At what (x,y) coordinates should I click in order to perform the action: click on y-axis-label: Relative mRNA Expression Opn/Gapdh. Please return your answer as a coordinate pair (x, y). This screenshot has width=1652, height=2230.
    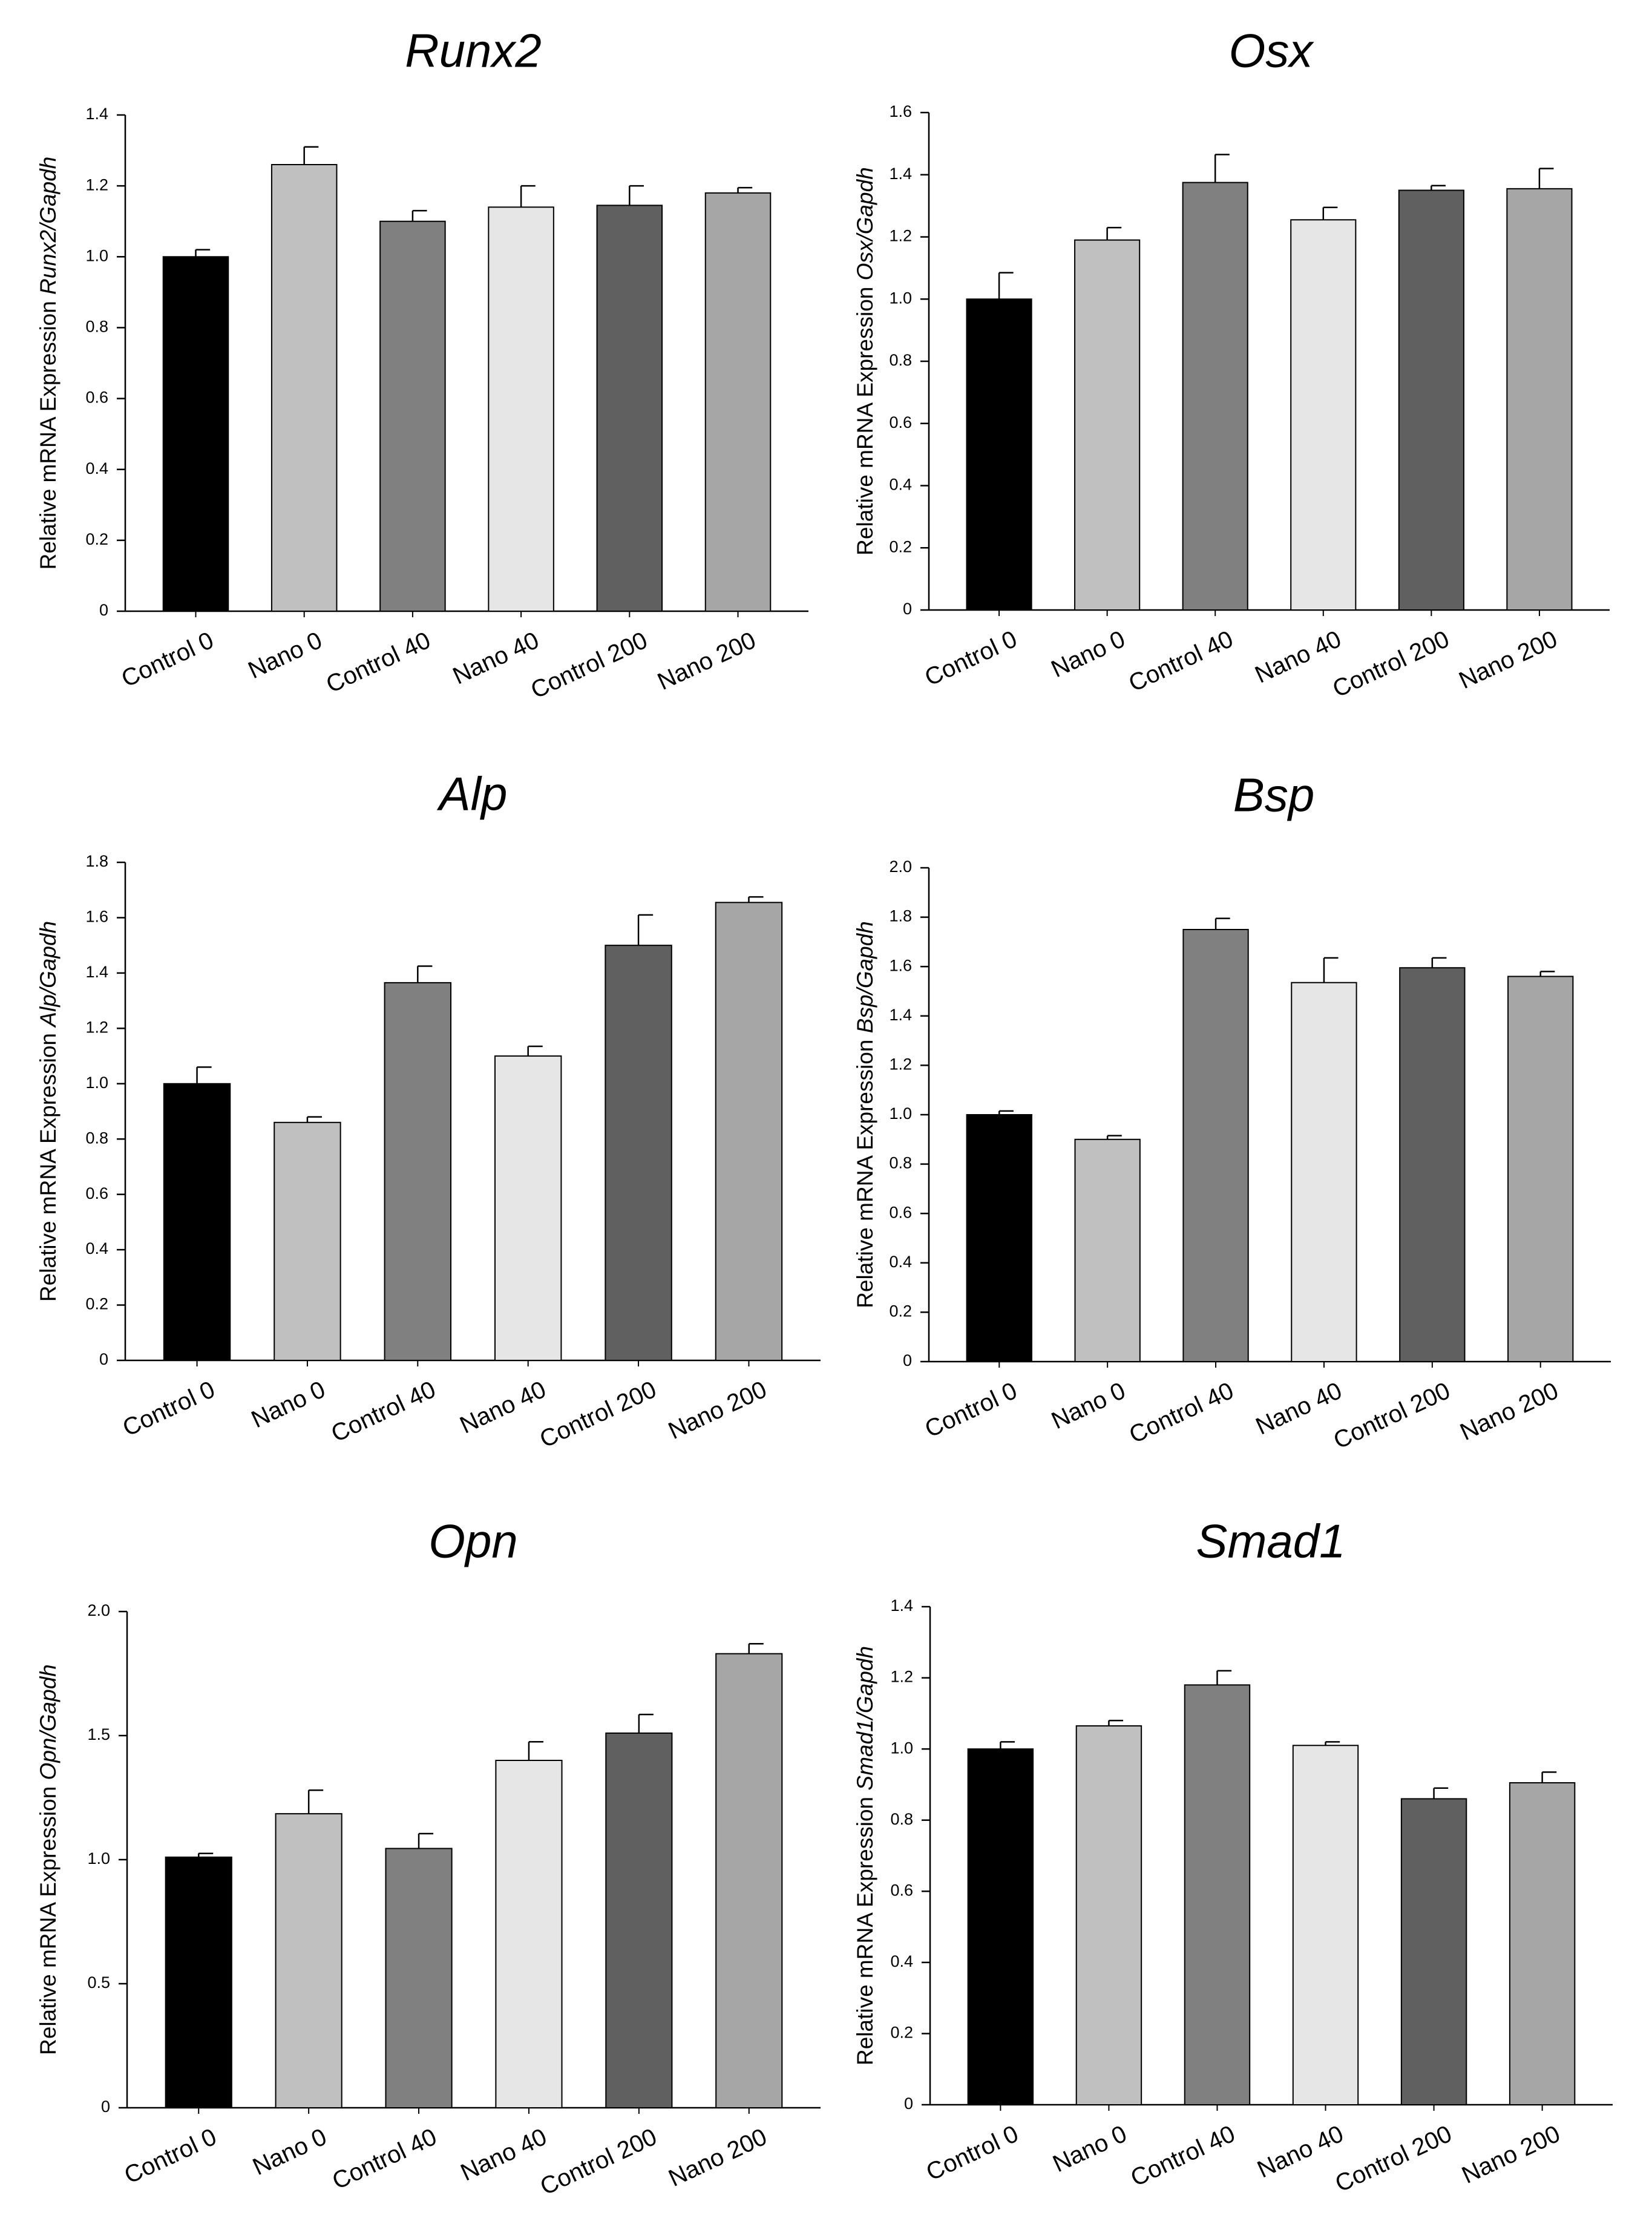
    Looking at the image, I should click on (48, 1859).